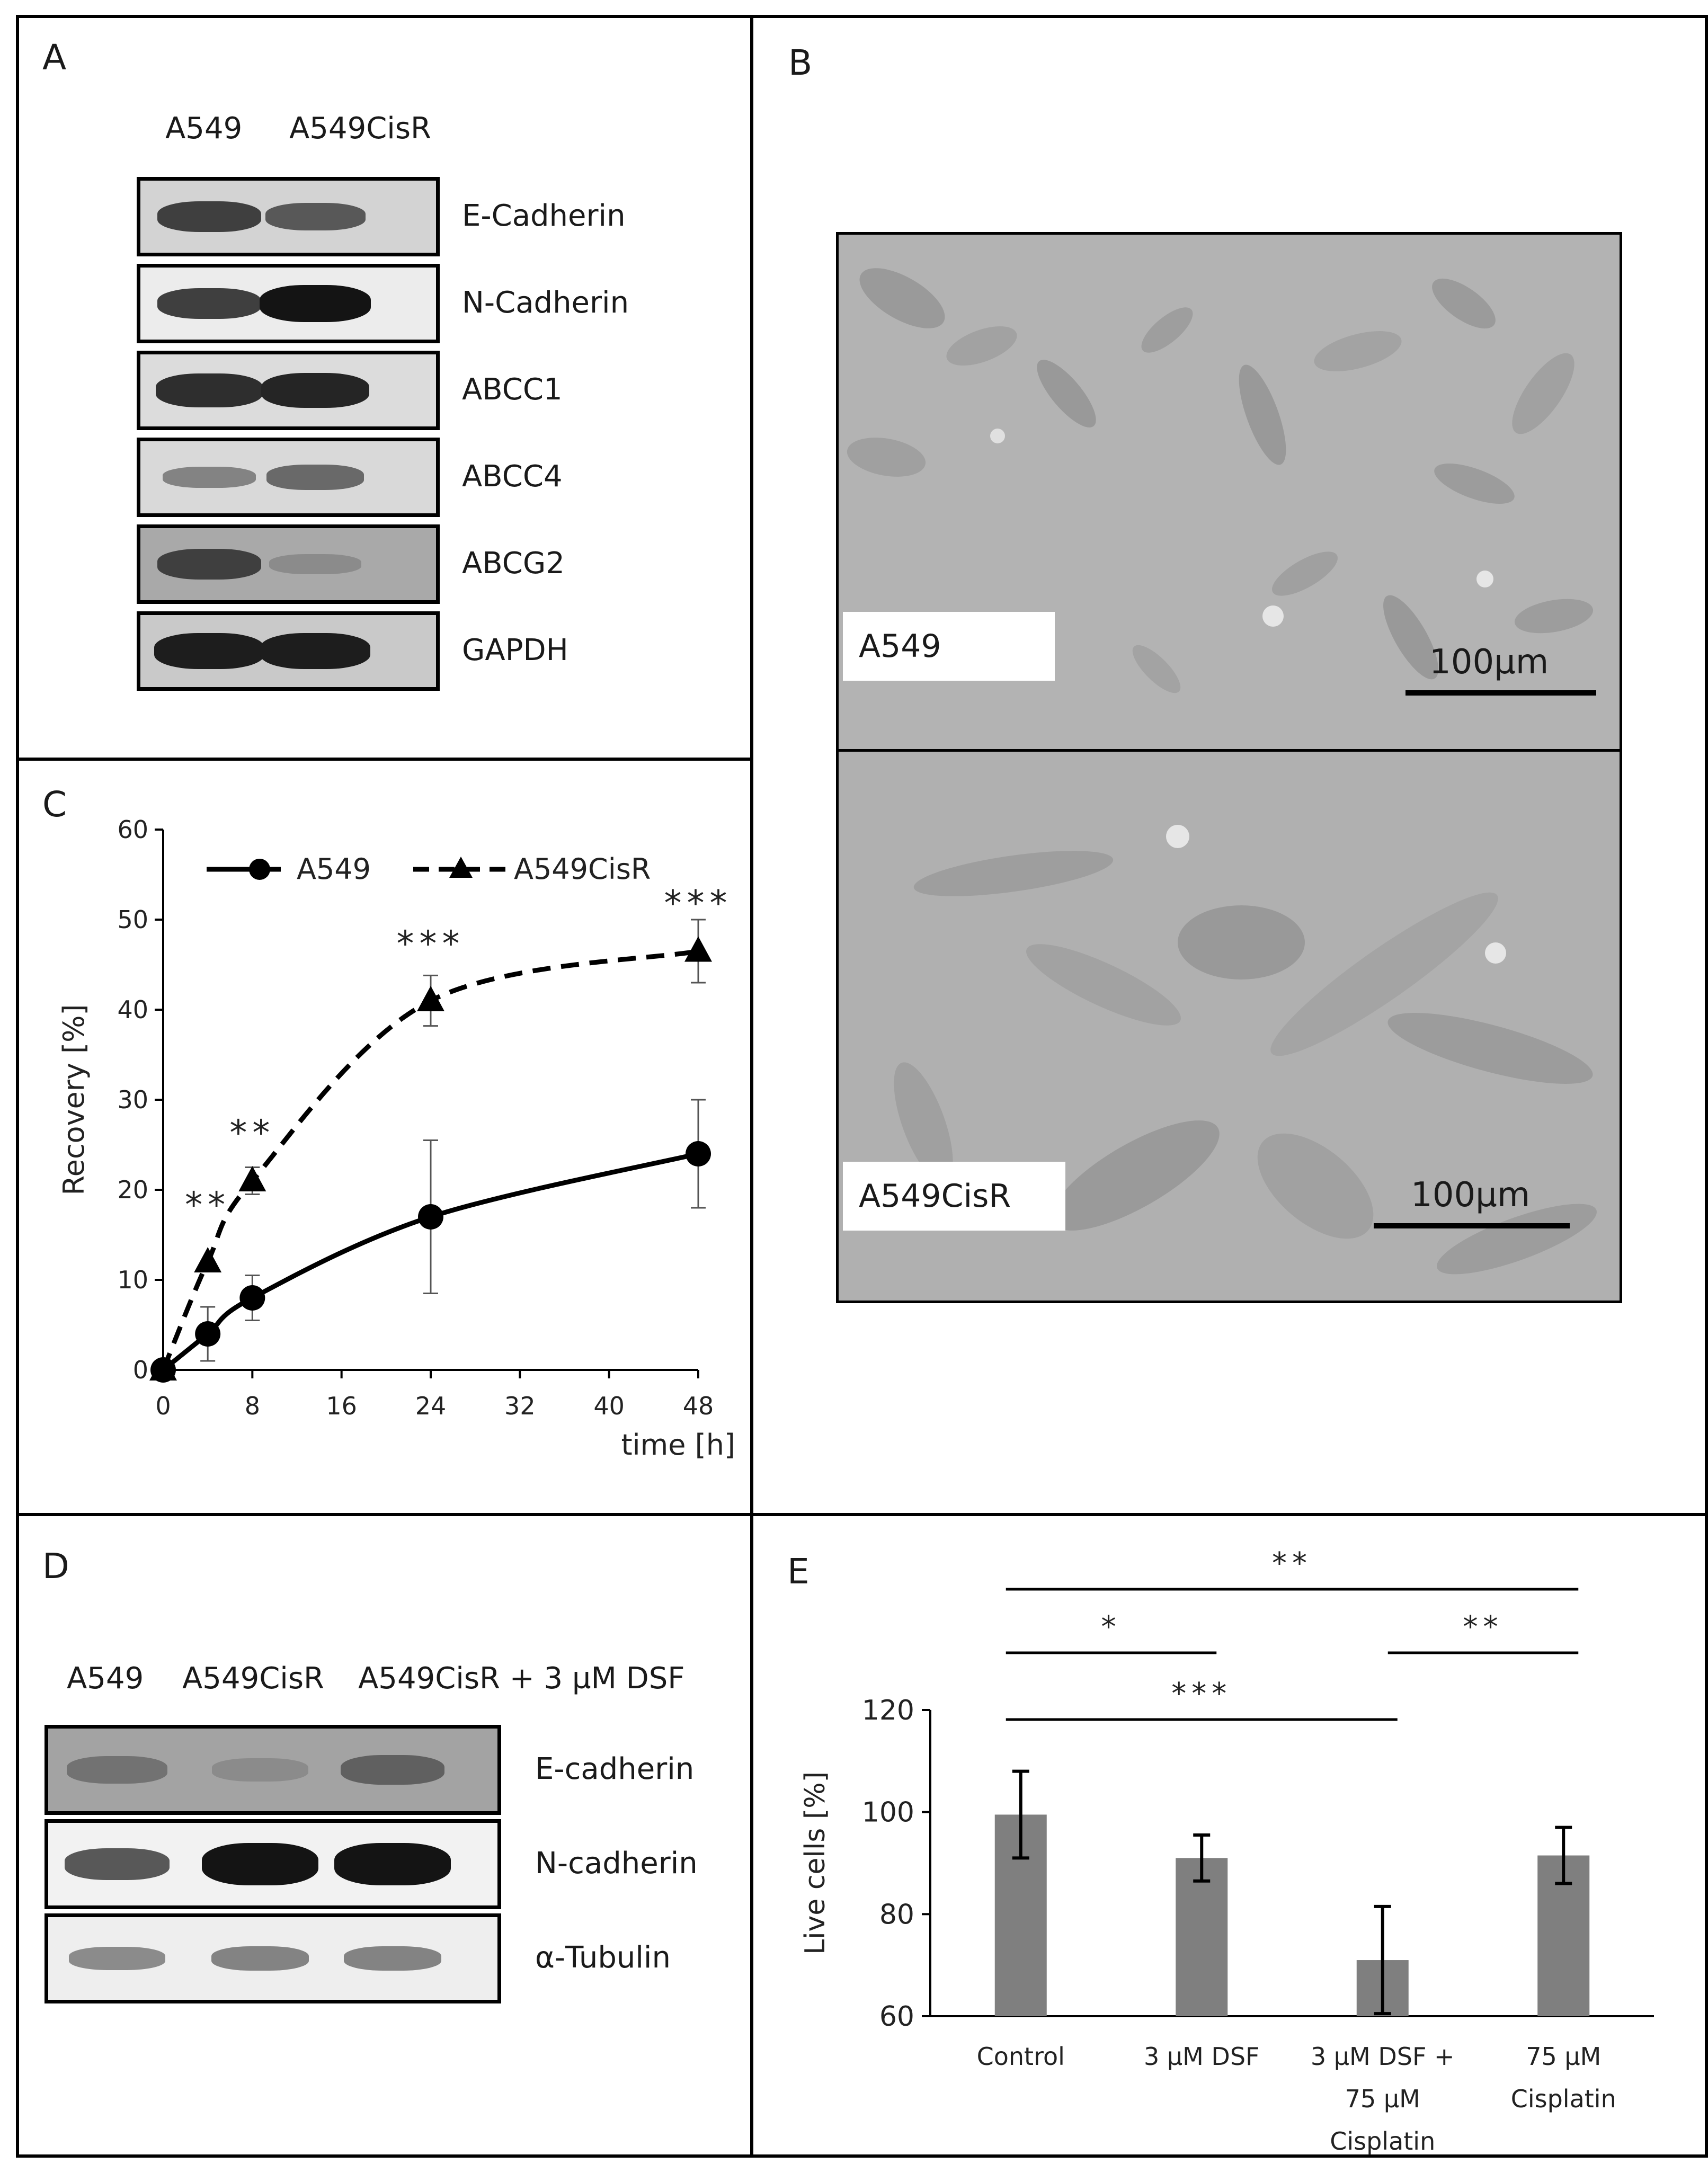 Image resolution: width=1708 pixels, height=2173 pixels. What do you see at coordinates (862, 1514) in the screenshot?
I see `horizontal-divider-middle` at bounding box center [862, 1514].